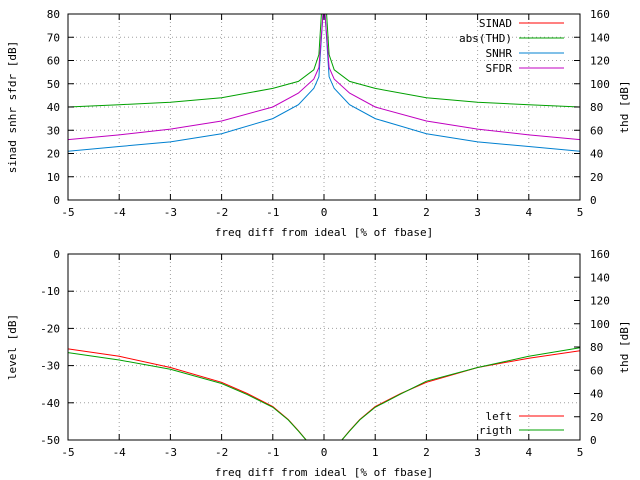 Image resolution: width=640 pixels, height=480 pixels. I want to click on y-tick-label: 60, so click(53, 61).